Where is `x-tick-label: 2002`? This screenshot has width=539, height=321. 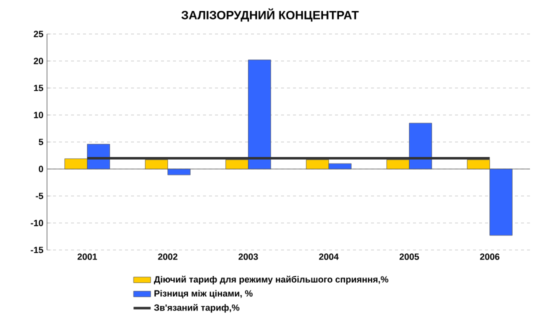 x-tick-label: 2002 is located at coordinates (168, 257).